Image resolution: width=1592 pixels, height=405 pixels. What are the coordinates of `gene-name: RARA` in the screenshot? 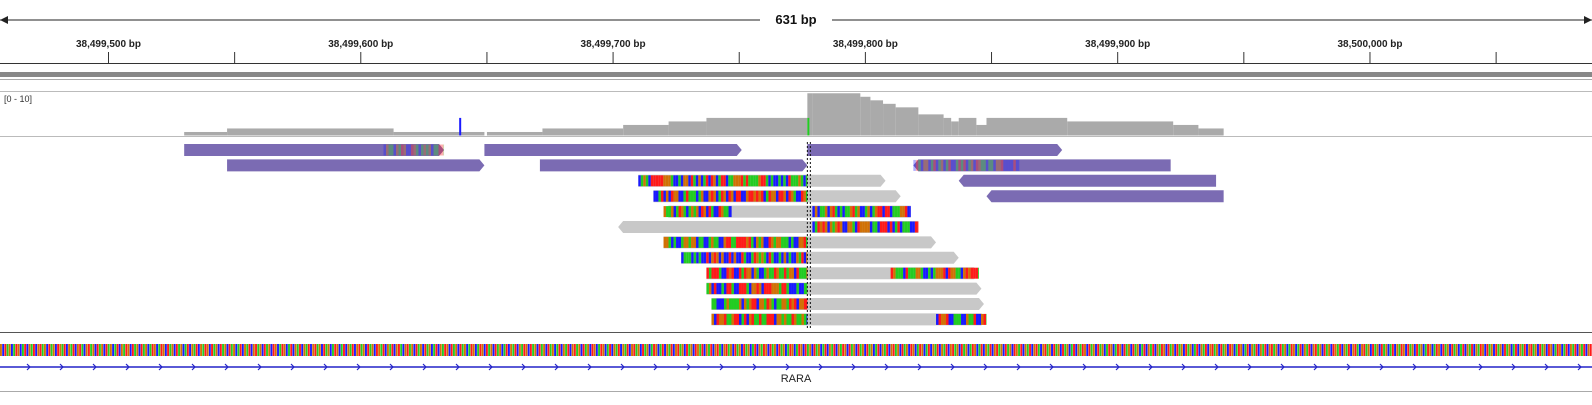 It's located at (796, 379).